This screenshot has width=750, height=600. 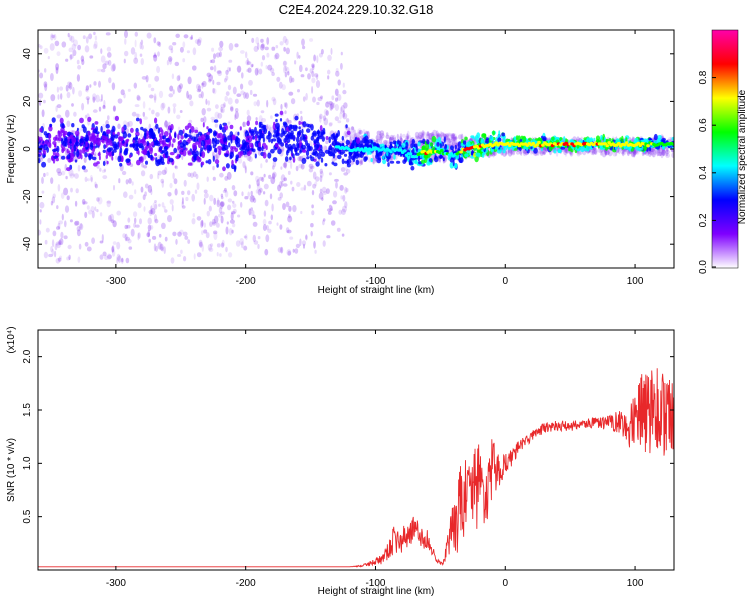 I want to click on spectrogram-ridge-cell, so click(x=533, y=143).